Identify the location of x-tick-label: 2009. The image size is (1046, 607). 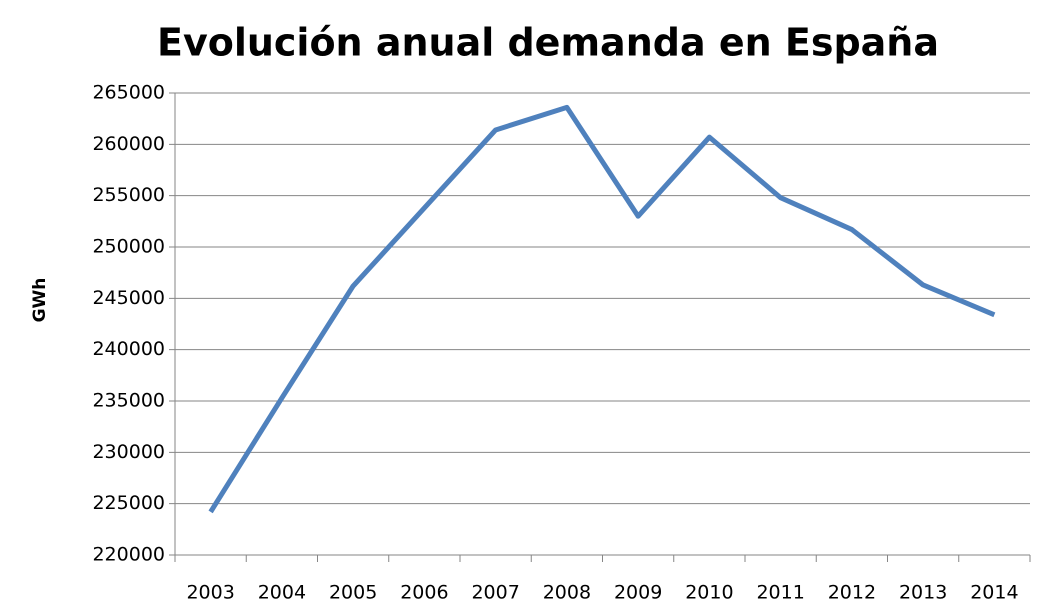
(638, 593).